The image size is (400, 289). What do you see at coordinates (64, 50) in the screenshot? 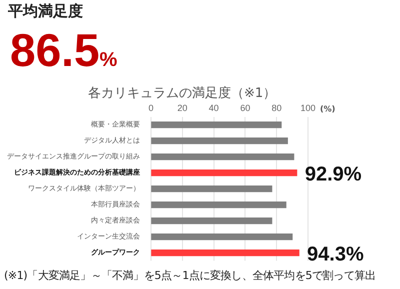
I see `chart-subtitle: 86.5%` at bounding box center [64, 50].